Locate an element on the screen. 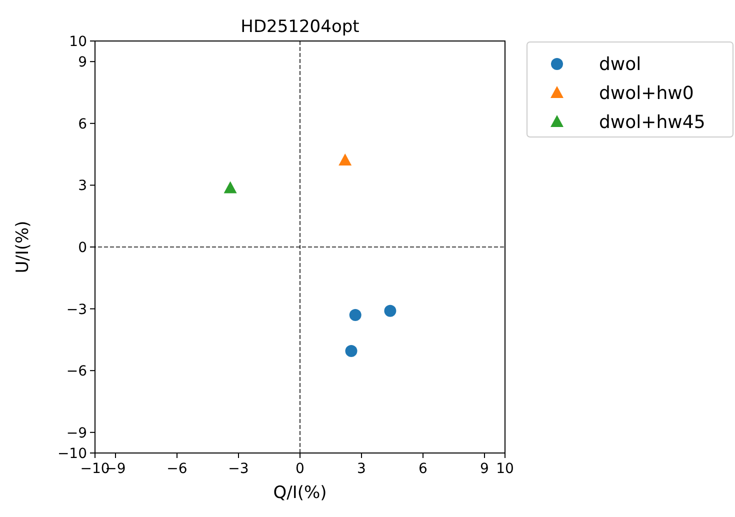  y-axis-title: U/I(%) is located at coordinates (23, 247).